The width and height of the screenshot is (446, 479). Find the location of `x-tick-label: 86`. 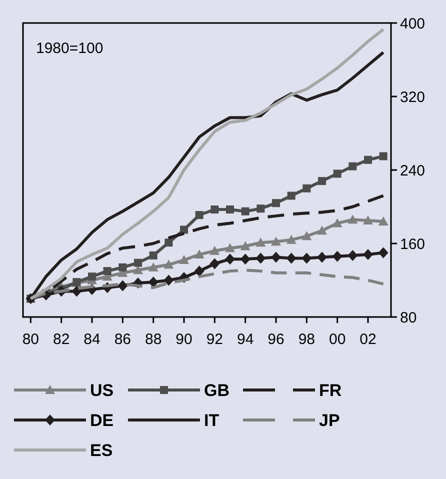

x-tick-label: 86 is located at coordinates (123, 339).